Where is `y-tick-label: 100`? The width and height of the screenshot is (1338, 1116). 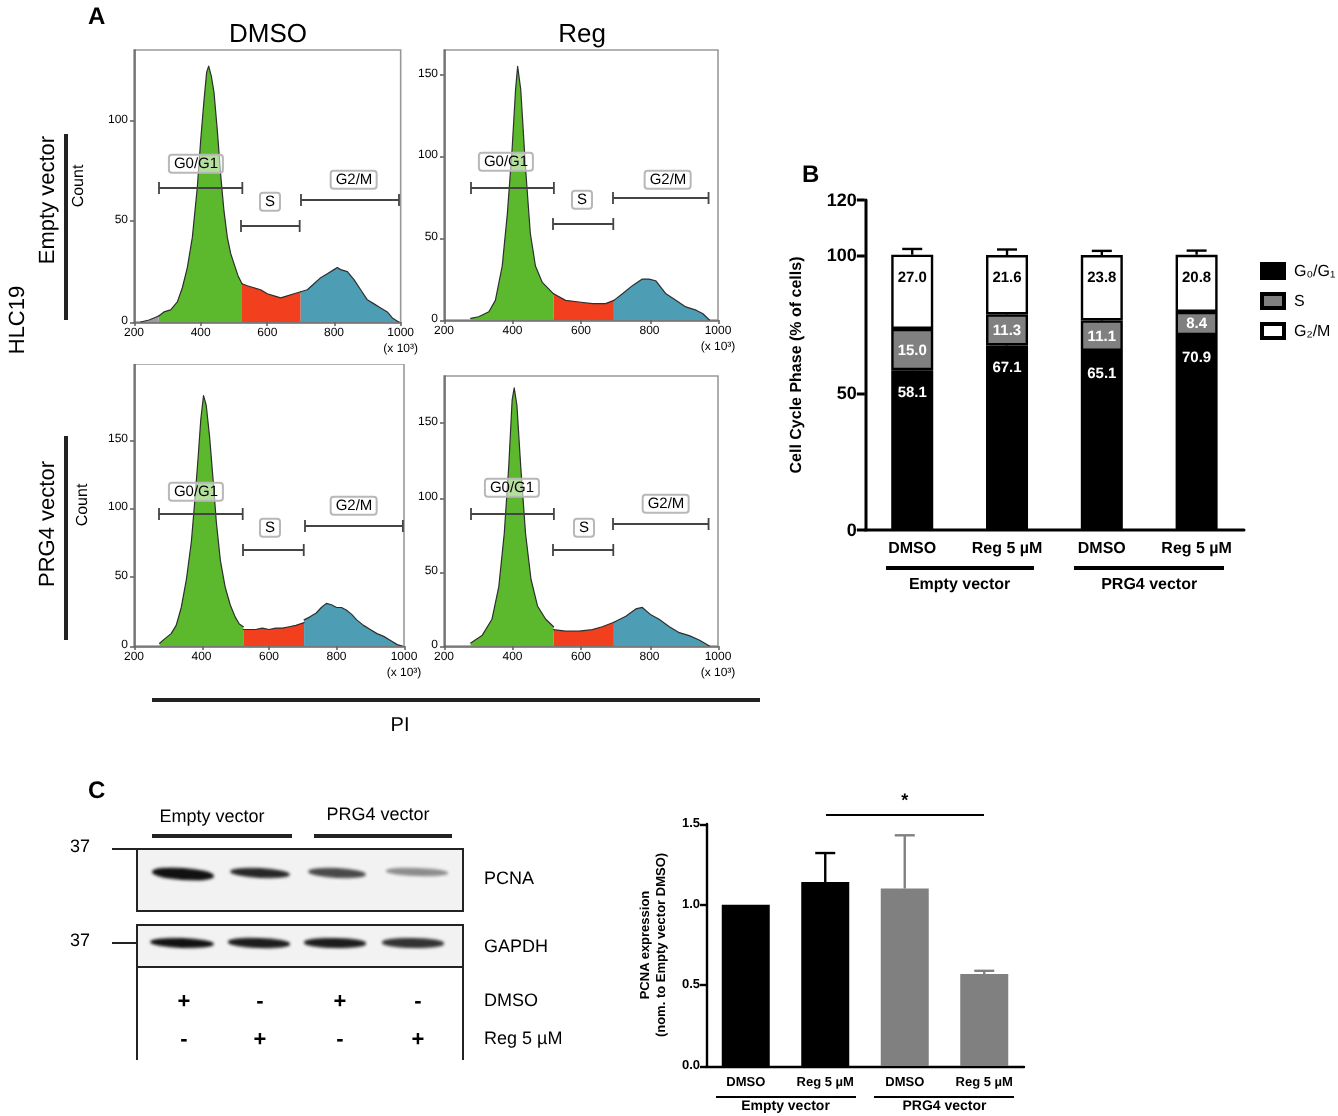 y-tick-label: 100 is located at coordinates (841, 255).